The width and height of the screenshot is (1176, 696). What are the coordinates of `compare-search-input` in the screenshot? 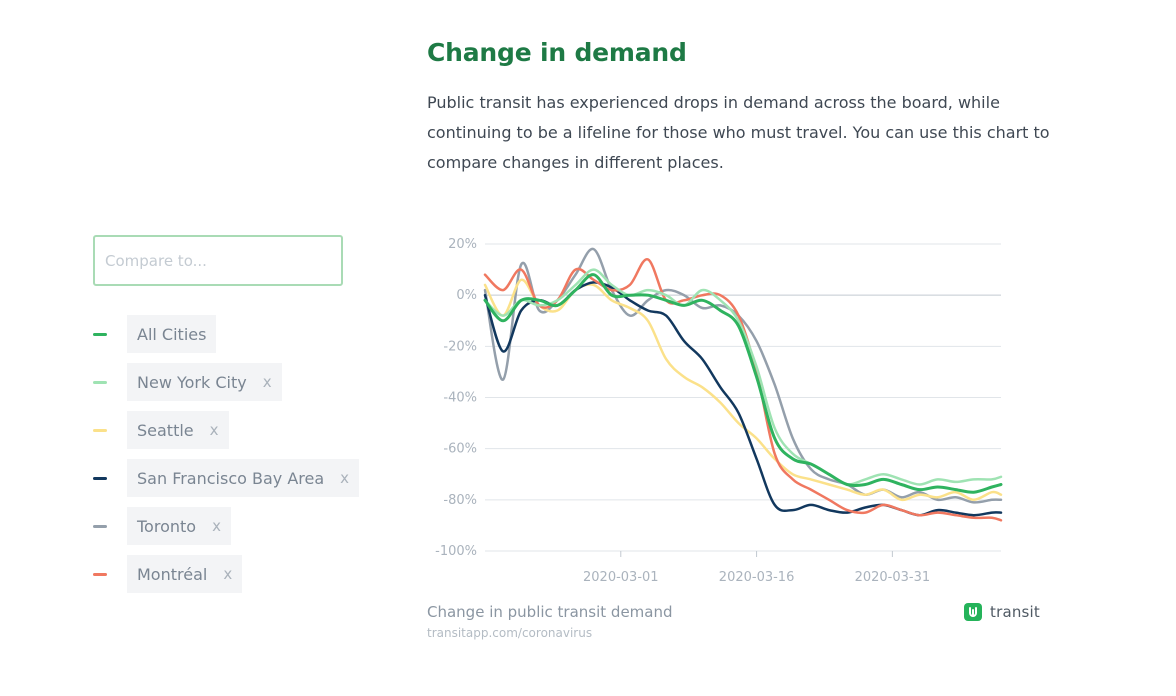 It's located at (218, 260).